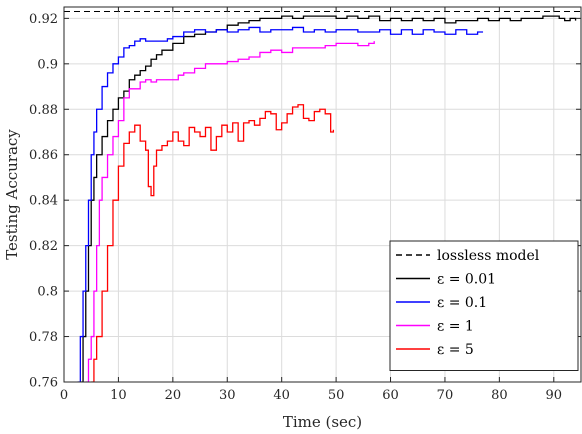 The image size is (582, 434). I want to click on x-tick-label: 80, so click(499, 395).